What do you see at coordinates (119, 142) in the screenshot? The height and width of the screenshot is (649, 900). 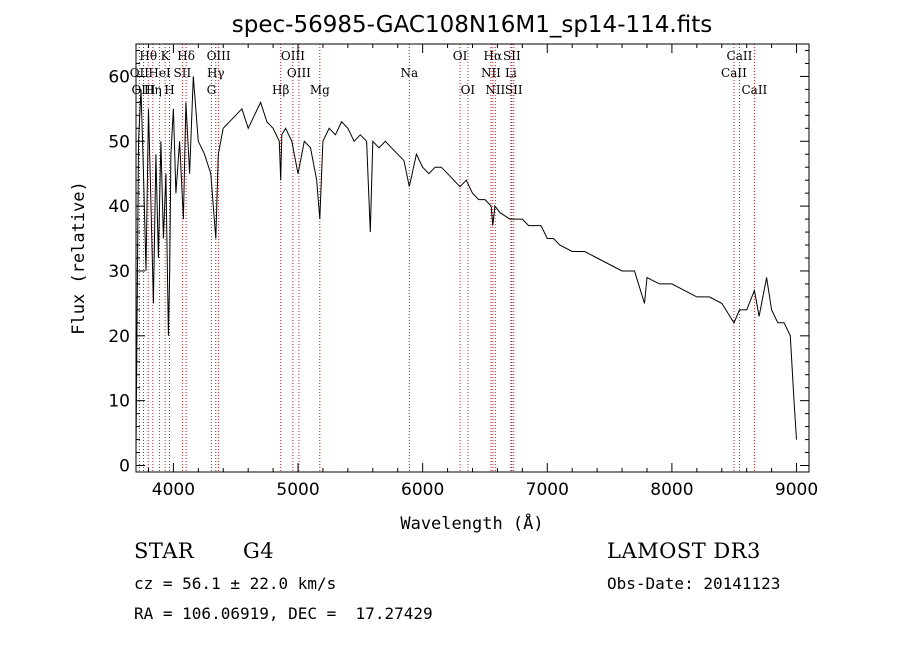 I see `y-tick-label: 50` at bounding box center [119, 142].